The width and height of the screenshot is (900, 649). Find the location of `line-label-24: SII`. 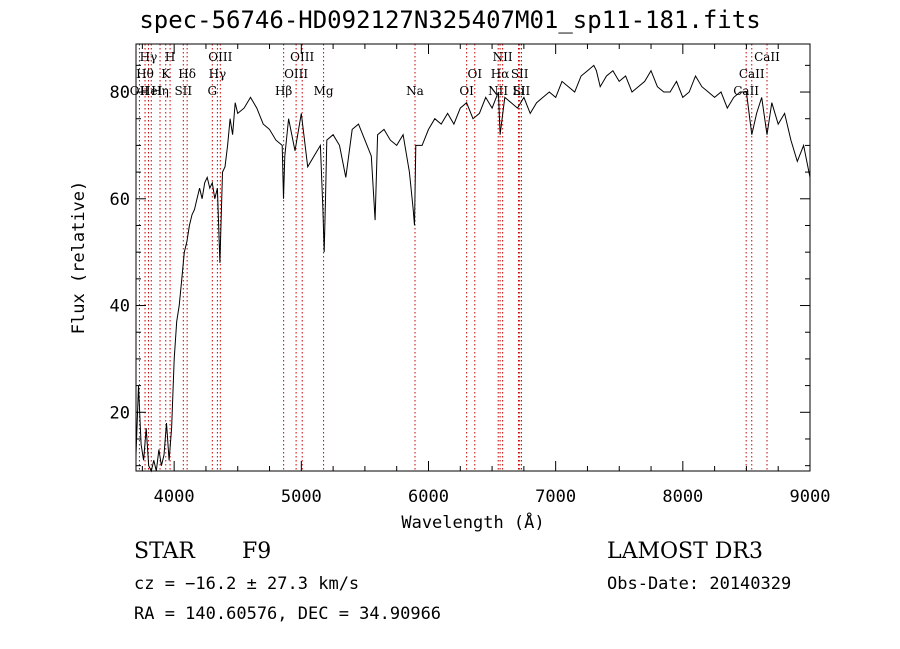

line-label-24: SII is located at coordinates (522, 91).